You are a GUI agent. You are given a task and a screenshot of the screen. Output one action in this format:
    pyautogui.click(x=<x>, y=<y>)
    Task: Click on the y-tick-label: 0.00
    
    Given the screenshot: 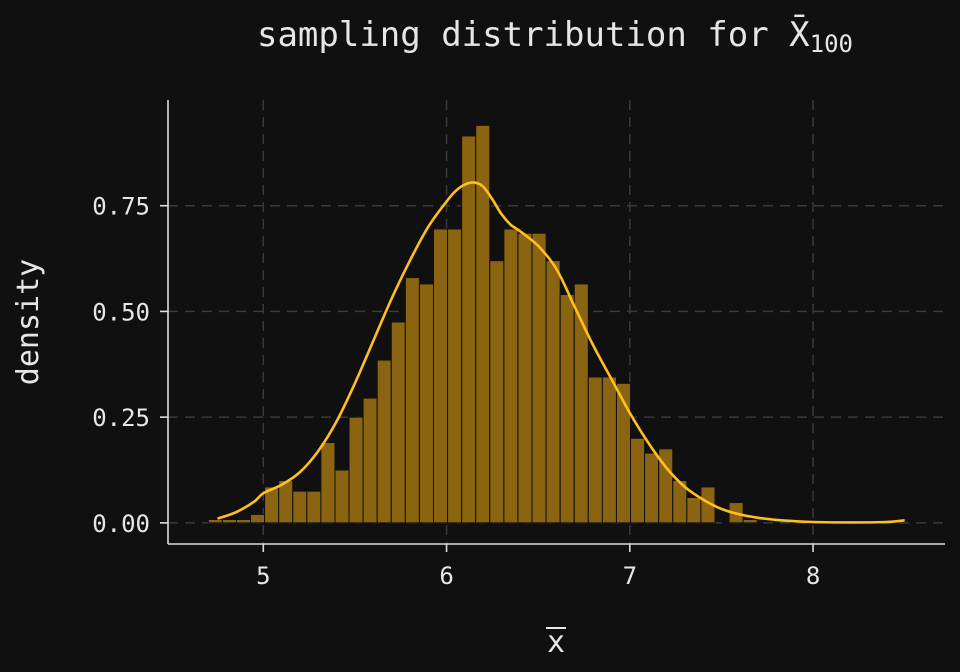 What is the action you would take?
    pyautogui.click(x=121, y=524)
    